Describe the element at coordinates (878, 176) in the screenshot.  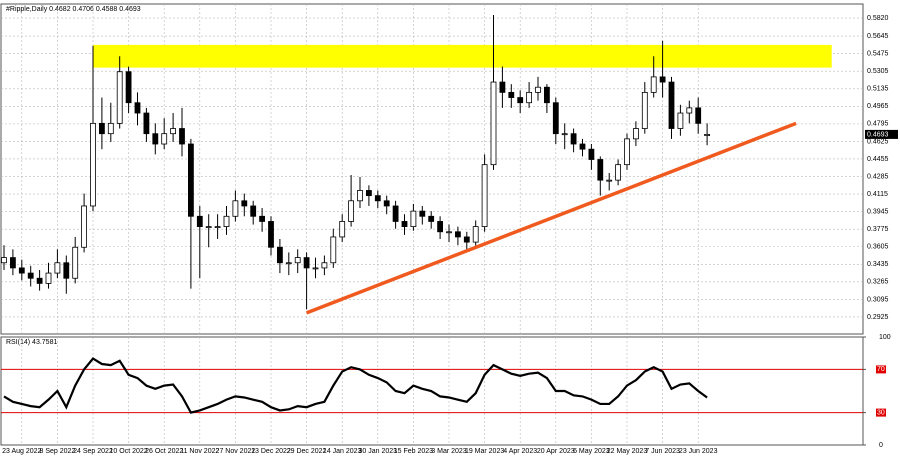
I see `y-tick-label: 0.4285` at that location.